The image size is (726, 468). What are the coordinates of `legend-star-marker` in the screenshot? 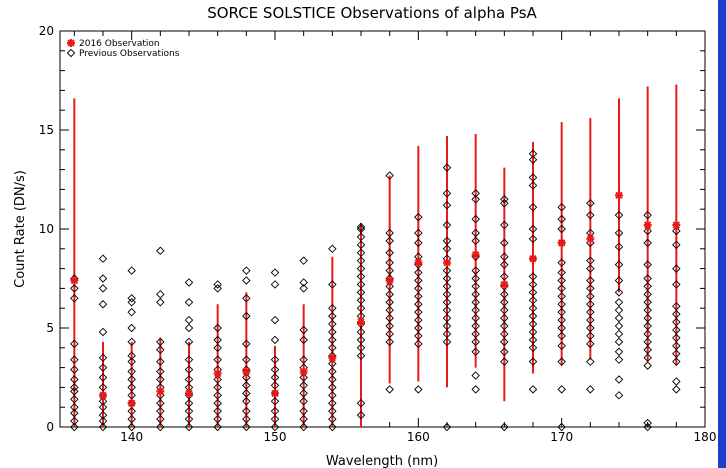 It's located at (71, 43).